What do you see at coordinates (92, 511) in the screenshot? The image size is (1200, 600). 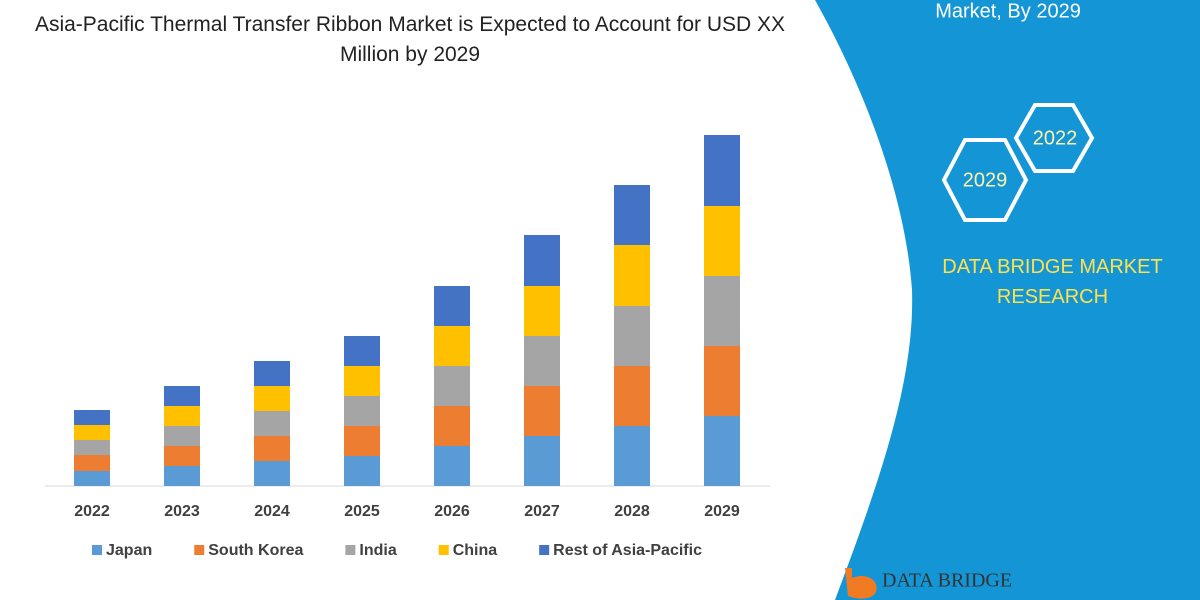 I see `x-tick-label: 2022` at bounding box center [92, 511].